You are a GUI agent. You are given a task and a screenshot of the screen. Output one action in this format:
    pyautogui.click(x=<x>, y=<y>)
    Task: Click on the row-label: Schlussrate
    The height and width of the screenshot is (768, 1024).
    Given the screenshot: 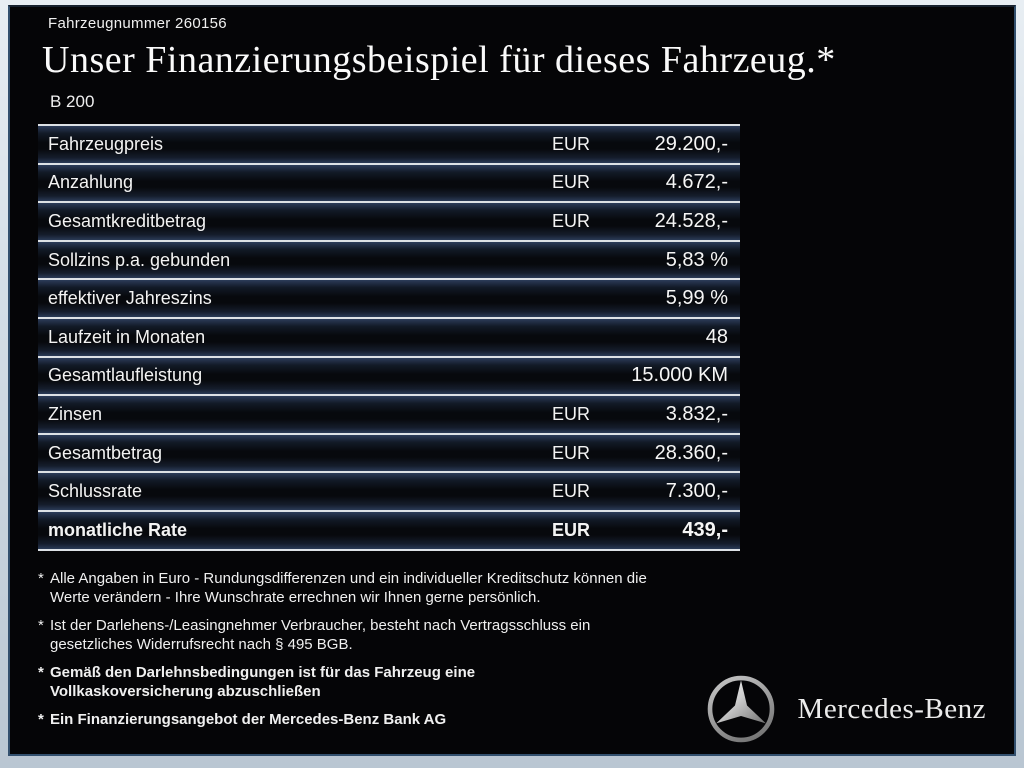 What is the action you would take?
    pyautogui.click(x=95, y=491)
    